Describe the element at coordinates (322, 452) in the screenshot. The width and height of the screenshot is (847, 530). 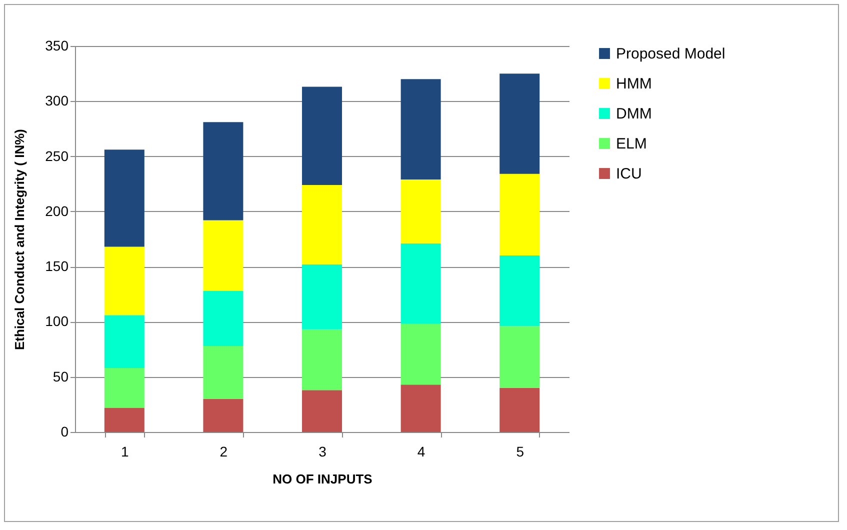
I see `x-tick-label: 3` at that location.